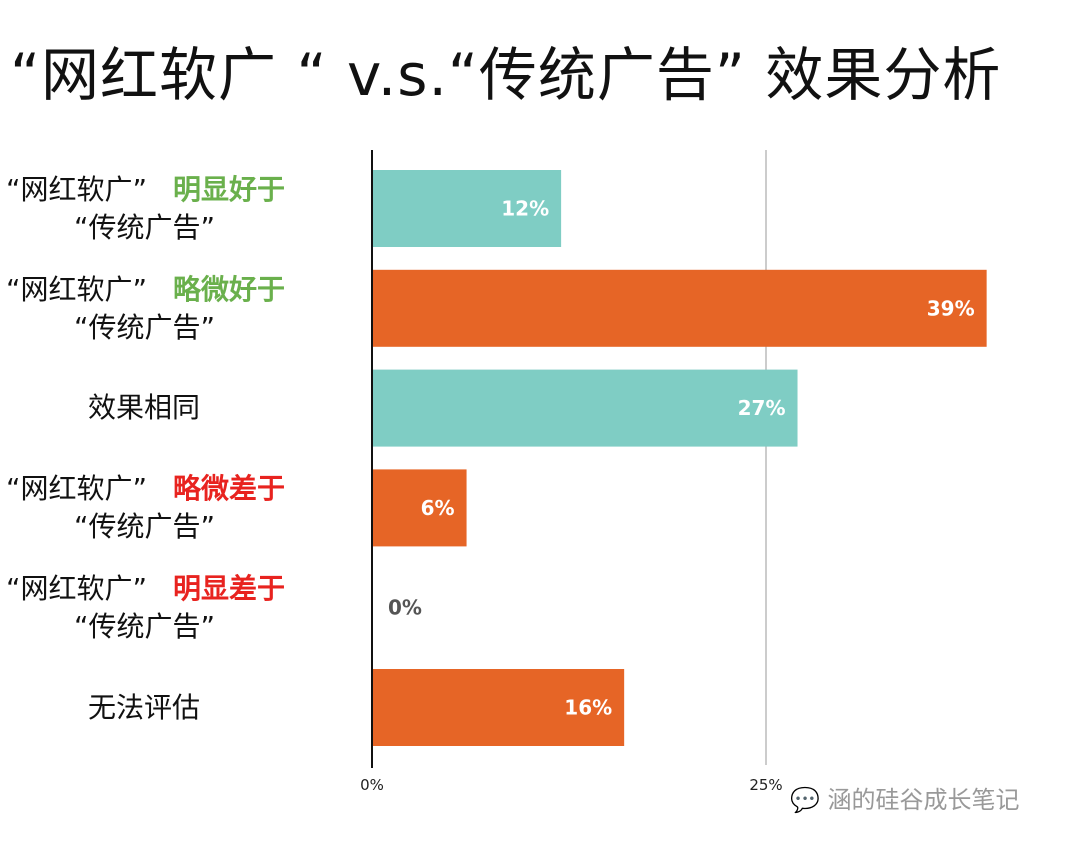  I want to click on tick-label: 0%, so click(372, 785).